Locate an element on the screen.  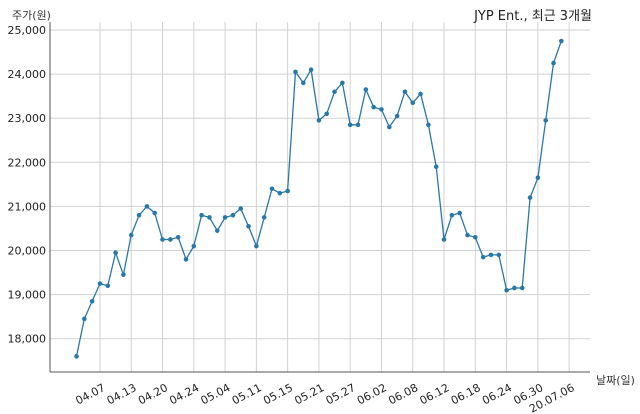
y-tick-label: 24,000 is located at coordinates (27, 74).